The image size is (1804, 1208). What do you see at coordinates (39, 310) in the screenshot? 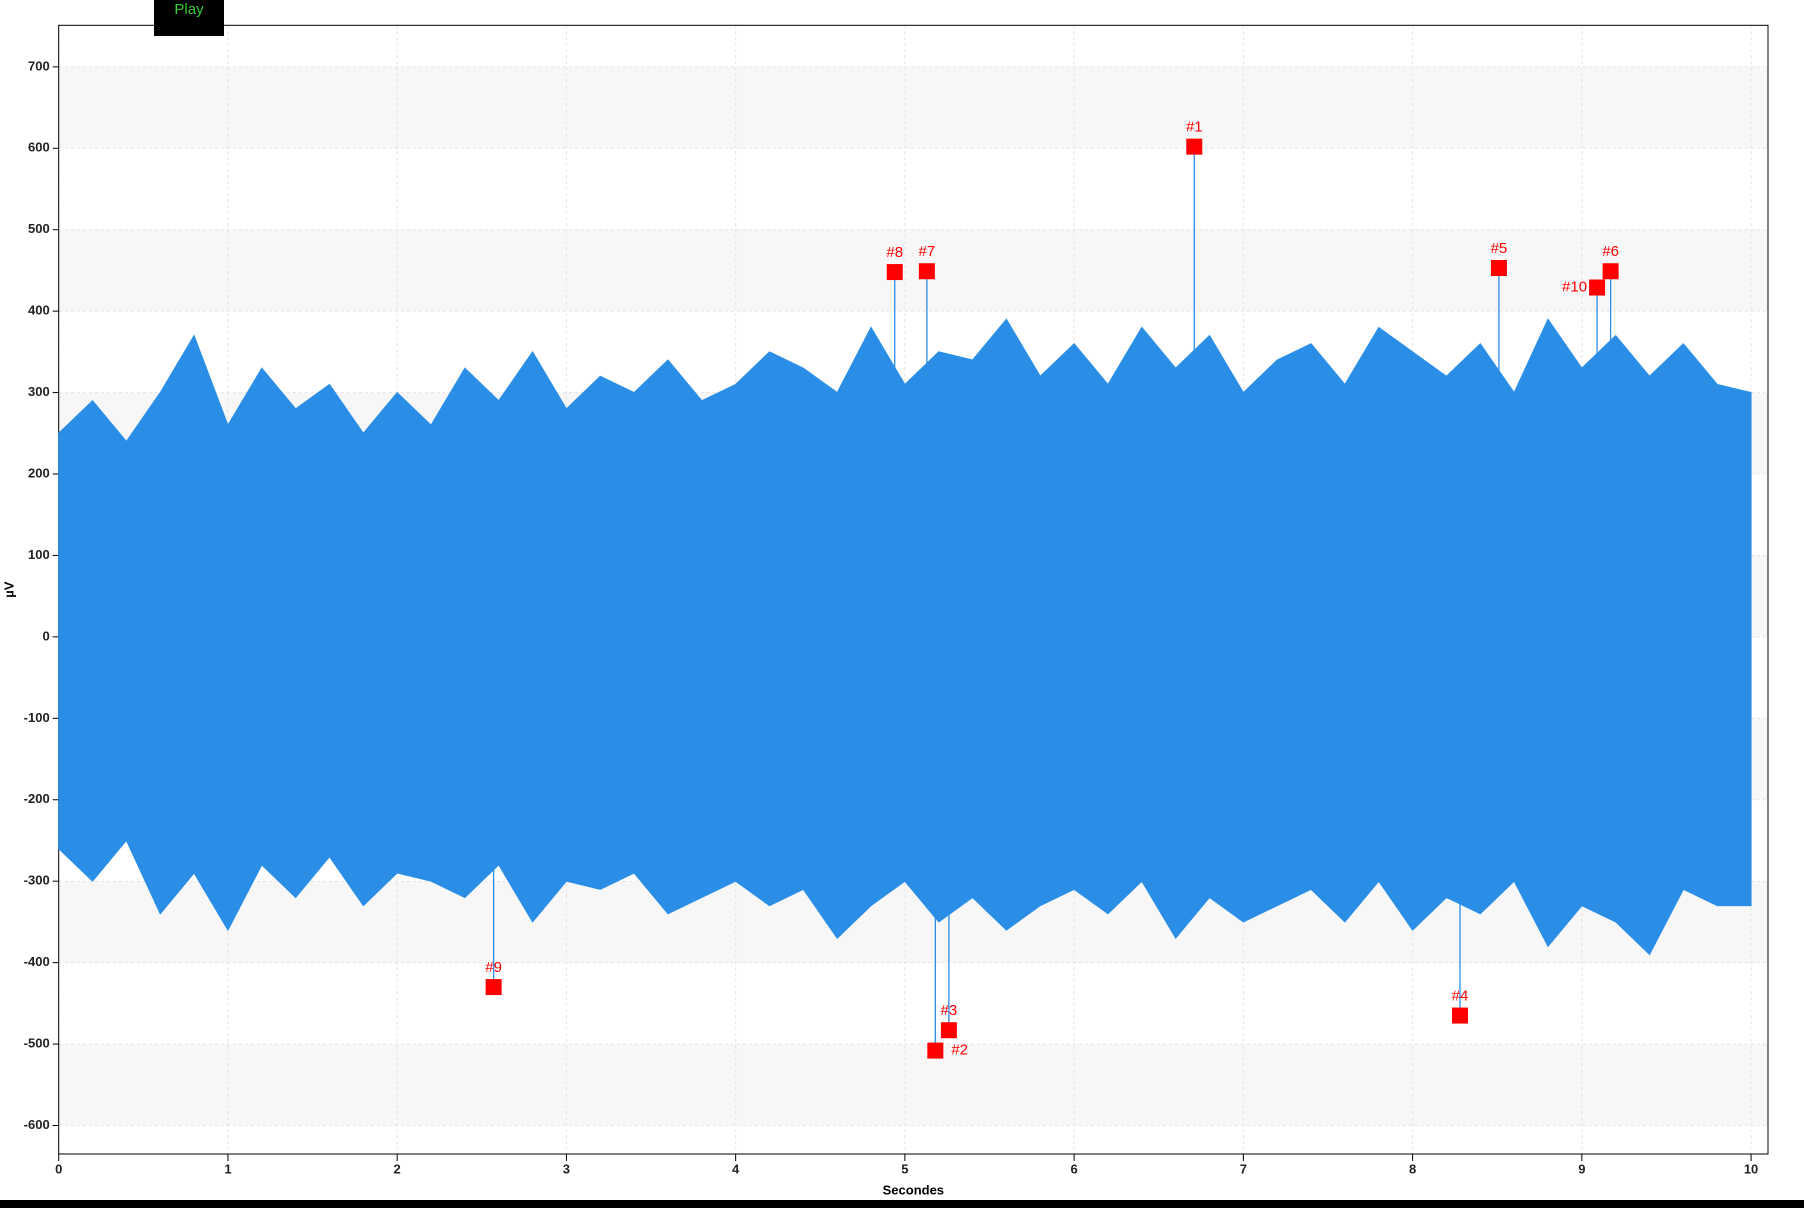
I see `y-tick-label: 400` at bounding box center [39, 310].